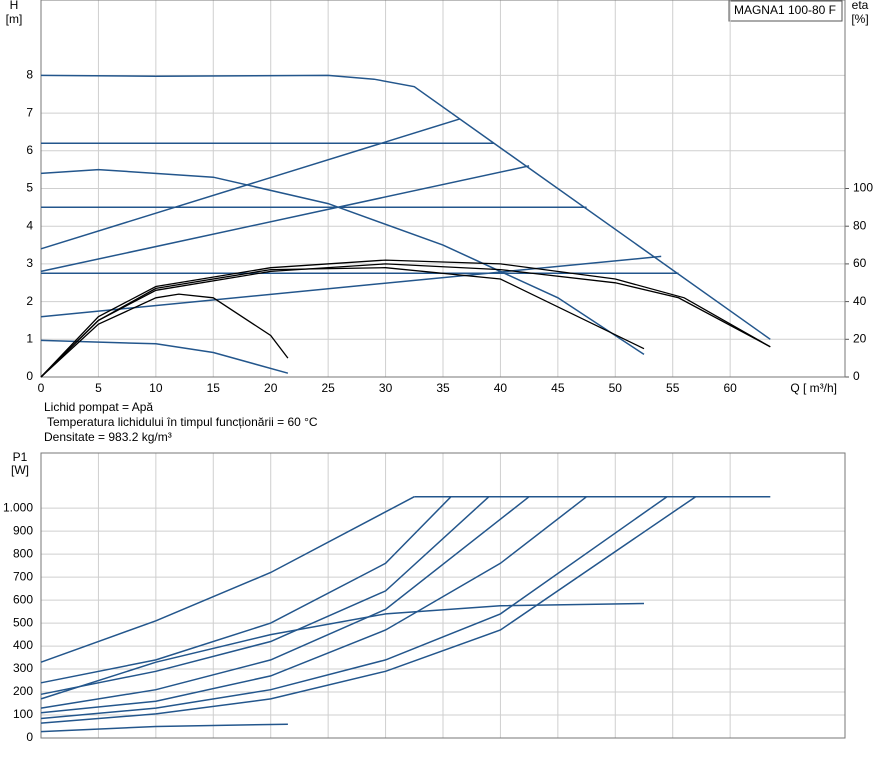 The width and height of the screenshot is (876, 760). What do you see at coordinates (20, 457) in the screenshot?
I see `y-label: P1` at bounding box center [20, 457].